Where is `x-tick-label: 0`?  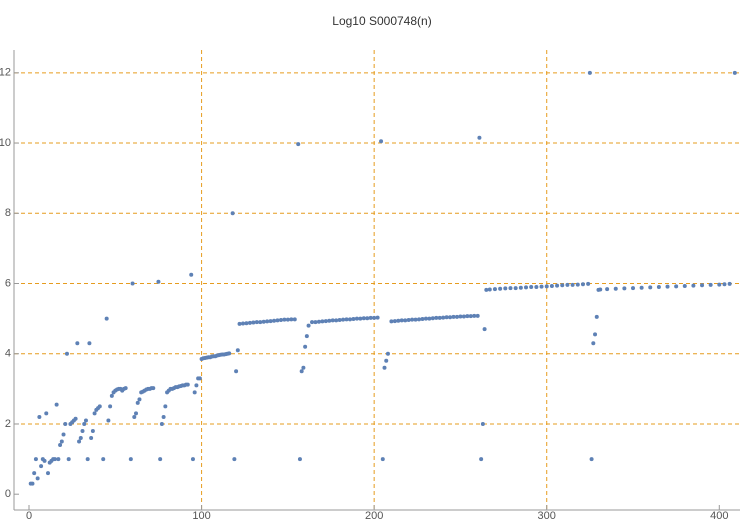
x-tick-label: 0 is located at coordinates (29, 515).